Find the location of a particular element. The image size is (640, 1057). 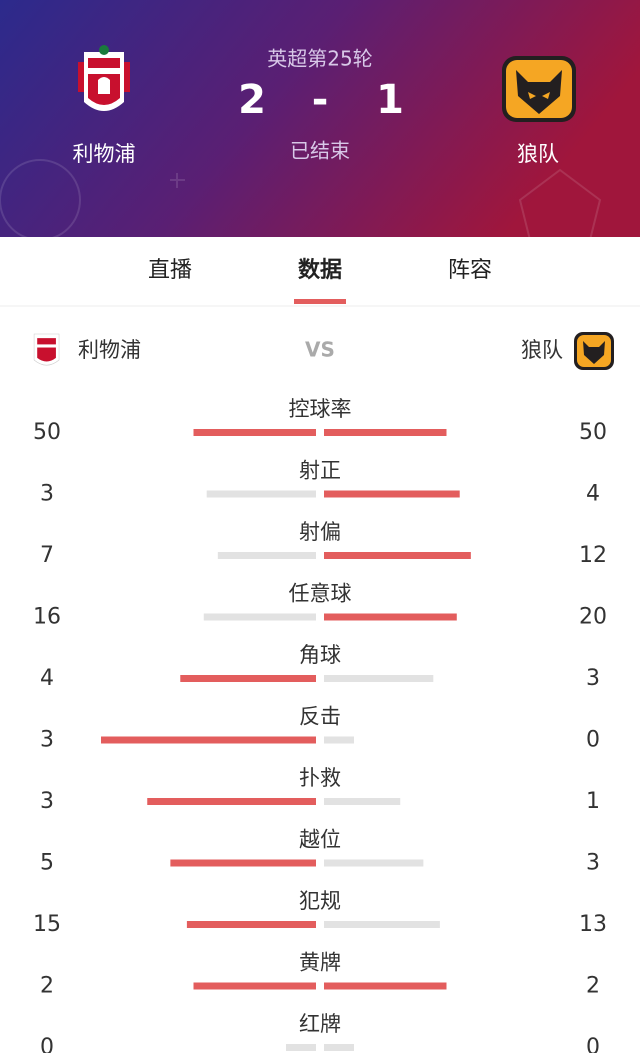

compare-away-logo is located at coordinates (594, 351).